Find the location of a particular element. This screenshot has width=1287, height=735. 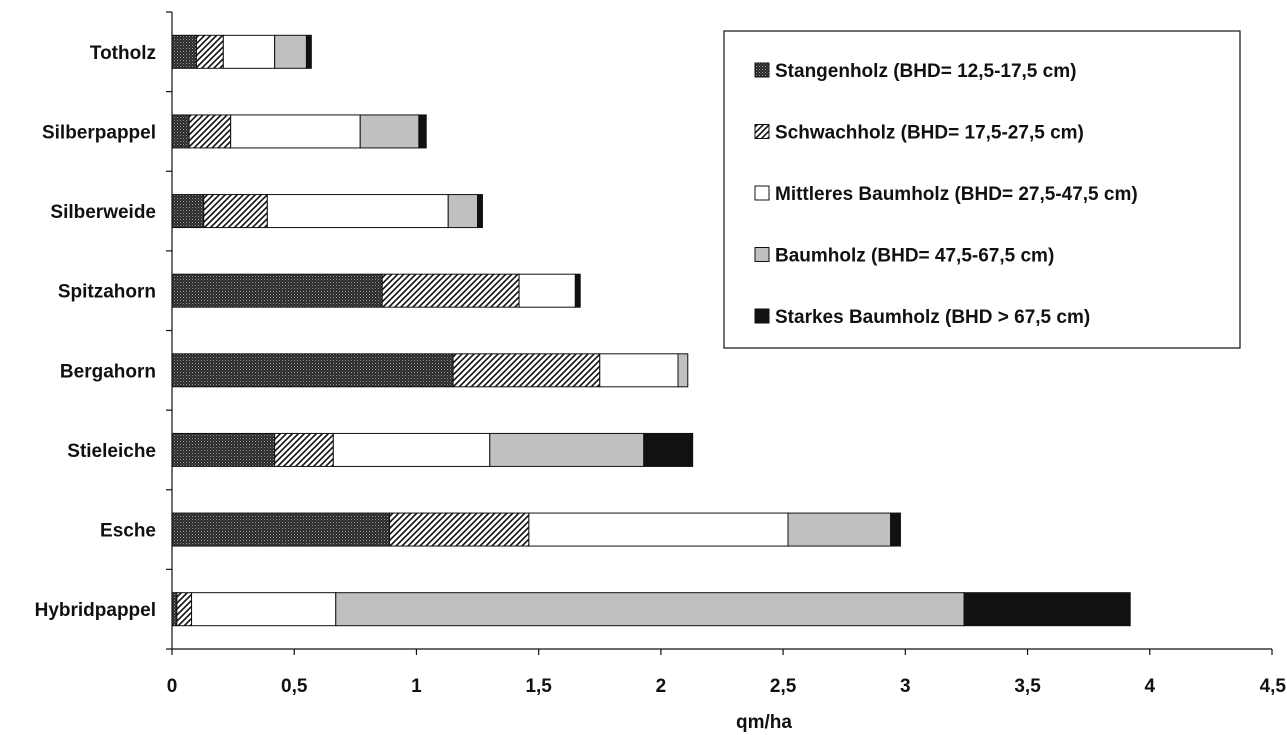

x-tick-label: 2,5 is located at coordinates (783, 686).